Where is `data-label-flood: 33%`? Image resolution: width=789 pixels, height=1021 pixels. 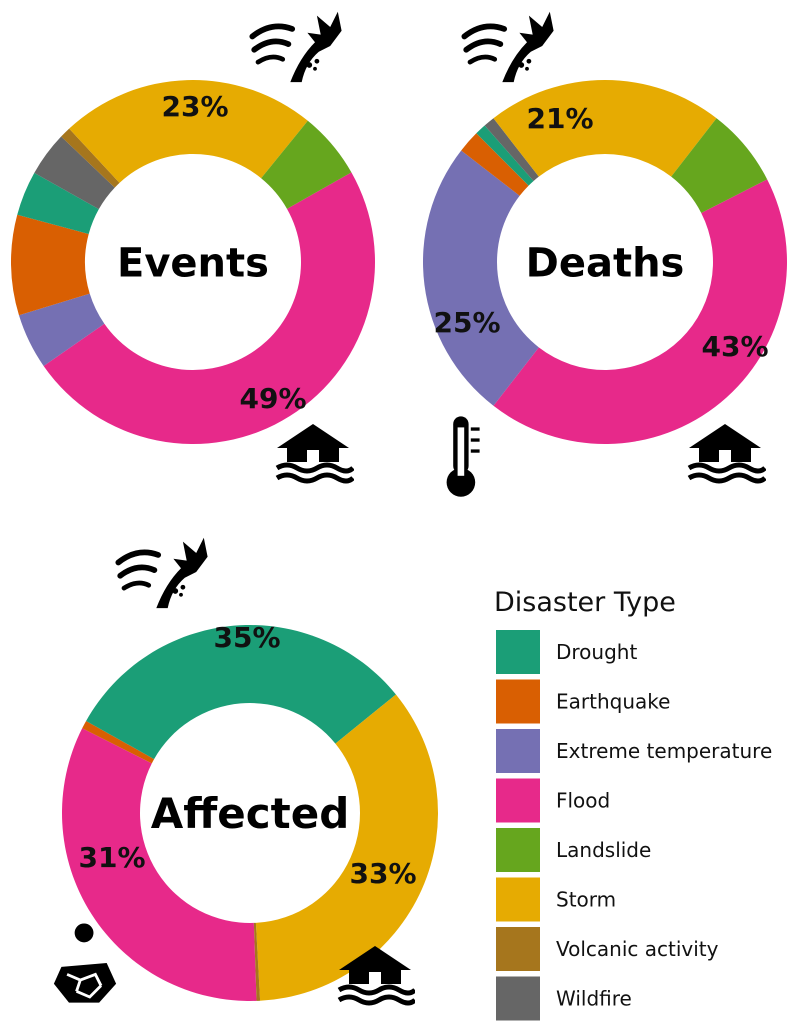
data-label-flood: 33% is located at coordinates (382, 873).